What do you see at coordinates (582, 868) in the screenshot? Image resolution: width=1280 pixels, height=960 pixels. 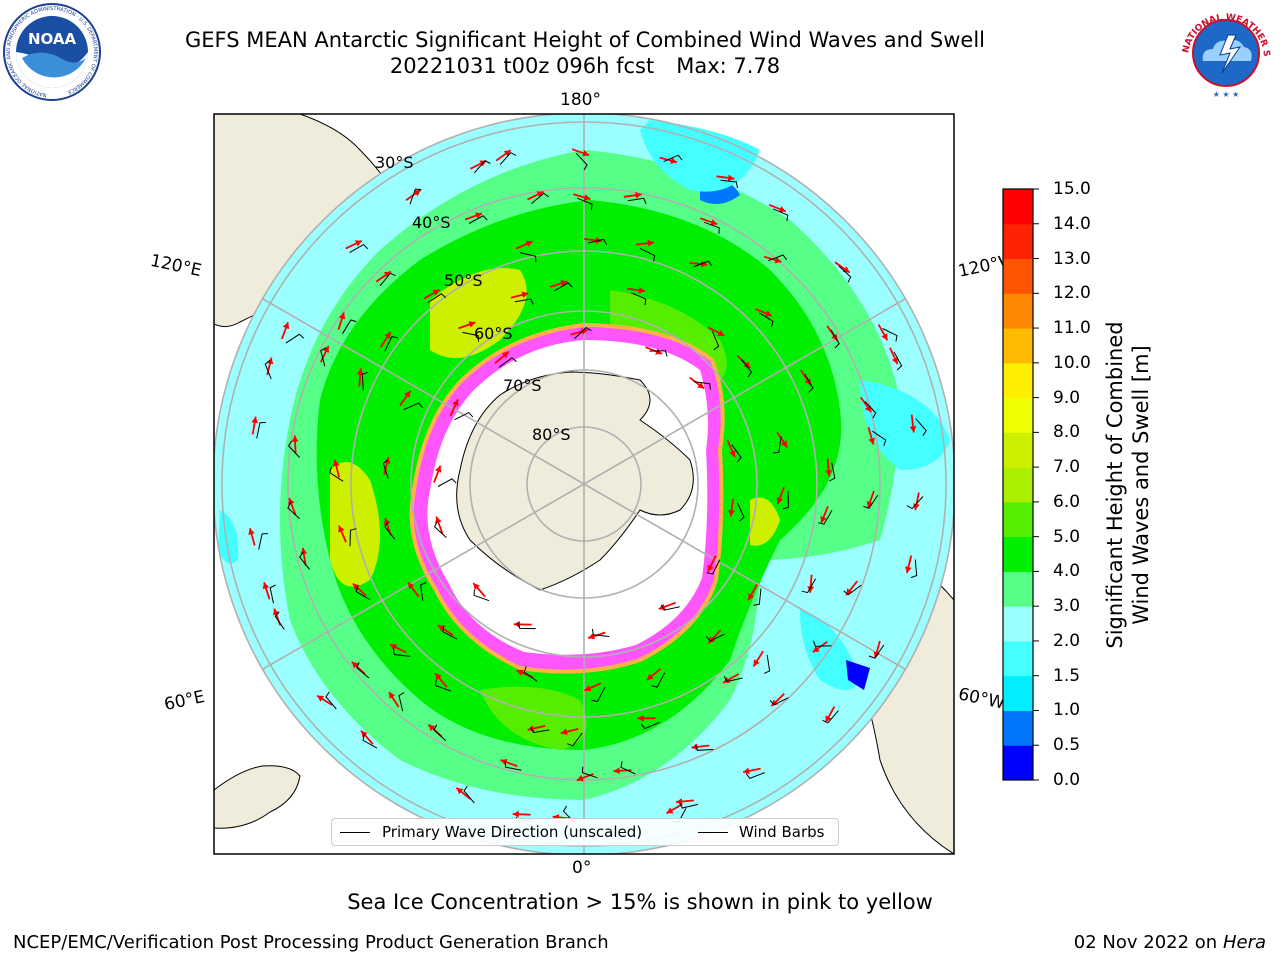 I see `lon-label-0: 0°` at bounding box center [582, 868].